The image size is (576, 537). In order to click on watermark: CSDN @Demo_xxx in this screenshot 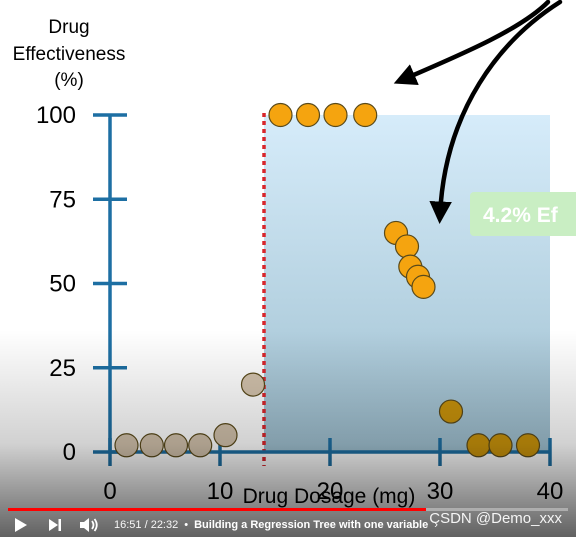, I will do `click(495, 518)`.